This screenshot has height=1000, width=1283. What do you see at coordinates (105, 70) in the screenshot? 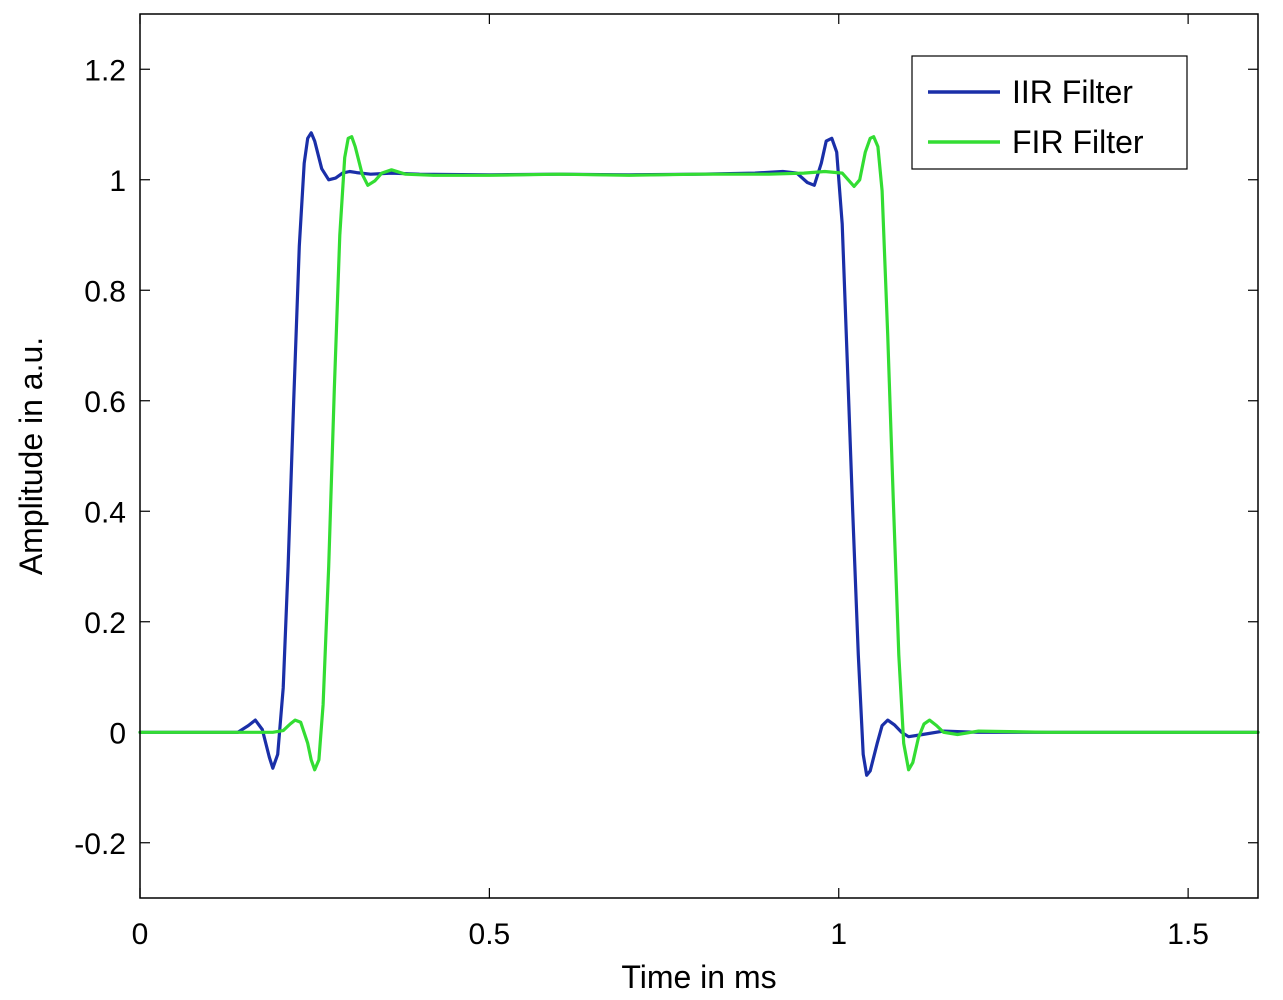
I see `y-tick-label: 1.2` at bounding box center [105, 70].